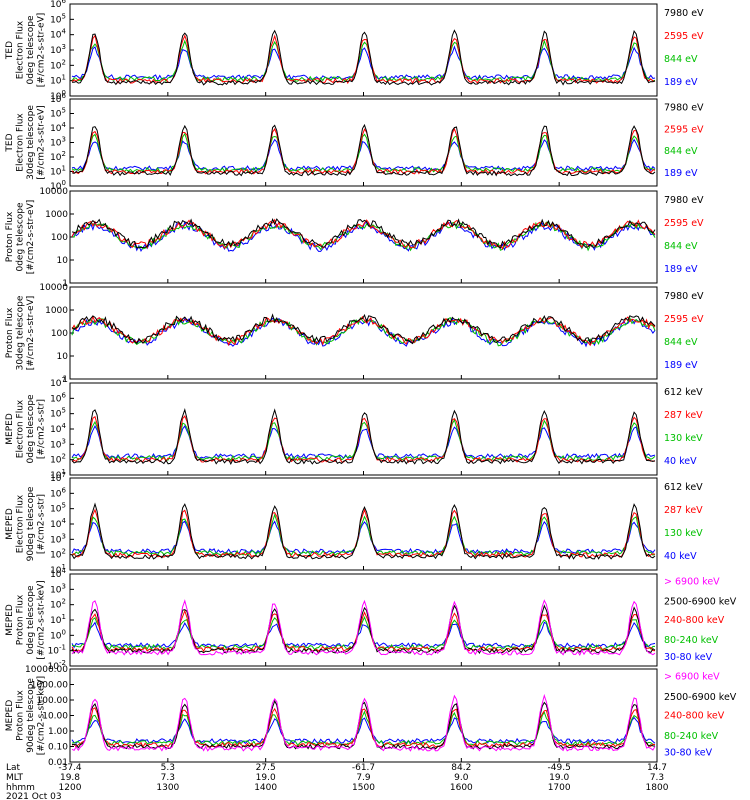 The width and height of the screenshot is (750, 800). Describe the element at coordinates (461, 768) in the screenshot. I see `x-tick-lat: 84.2` at that location.